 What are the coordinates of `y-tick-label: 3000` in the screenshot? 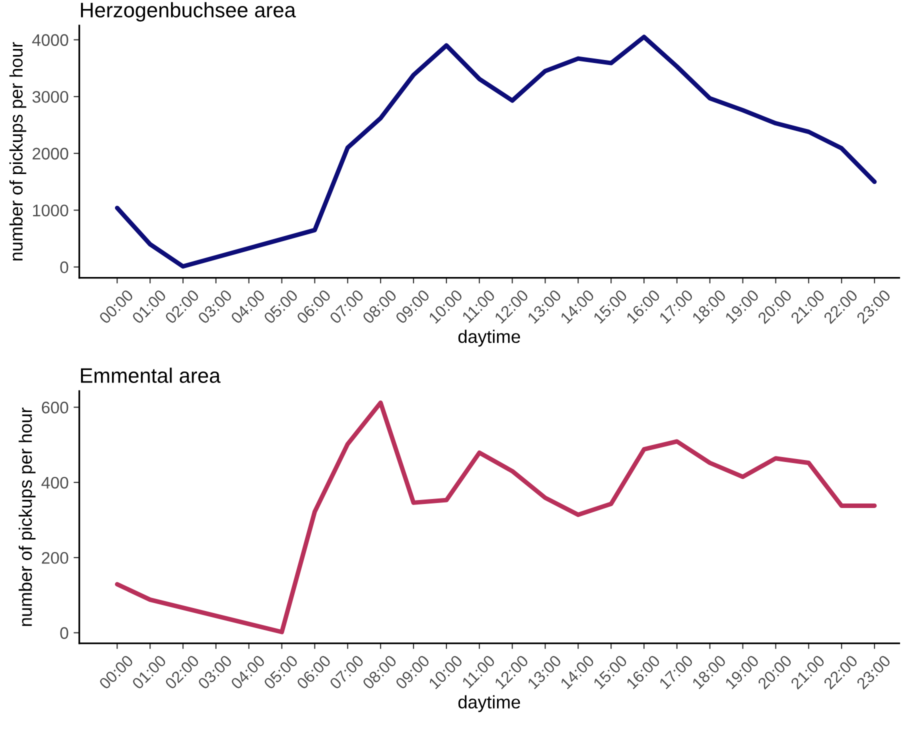 It's located at (50, 96).